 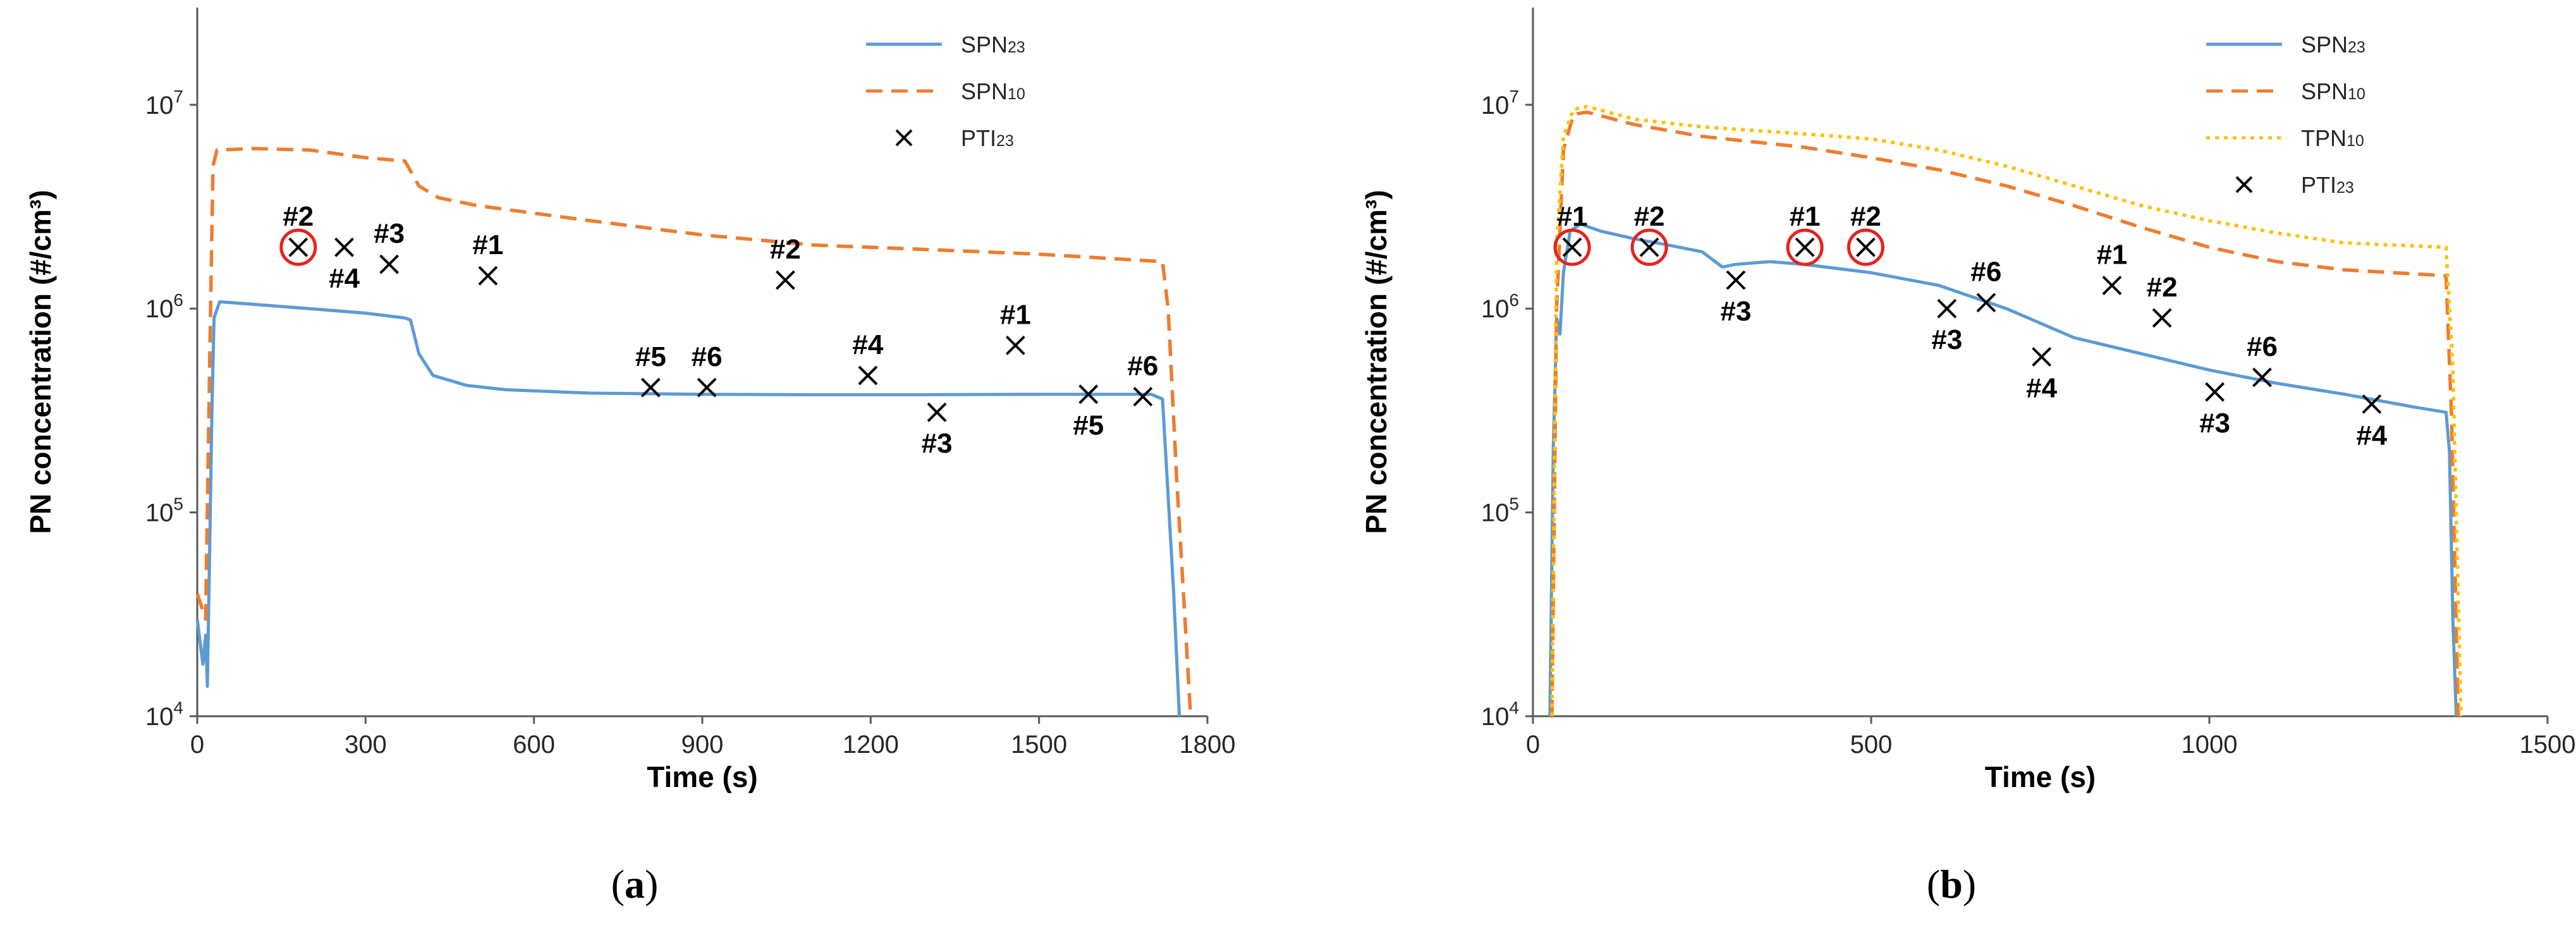 I want to click on x-tick-label: 600, so click(x=534, y=745).